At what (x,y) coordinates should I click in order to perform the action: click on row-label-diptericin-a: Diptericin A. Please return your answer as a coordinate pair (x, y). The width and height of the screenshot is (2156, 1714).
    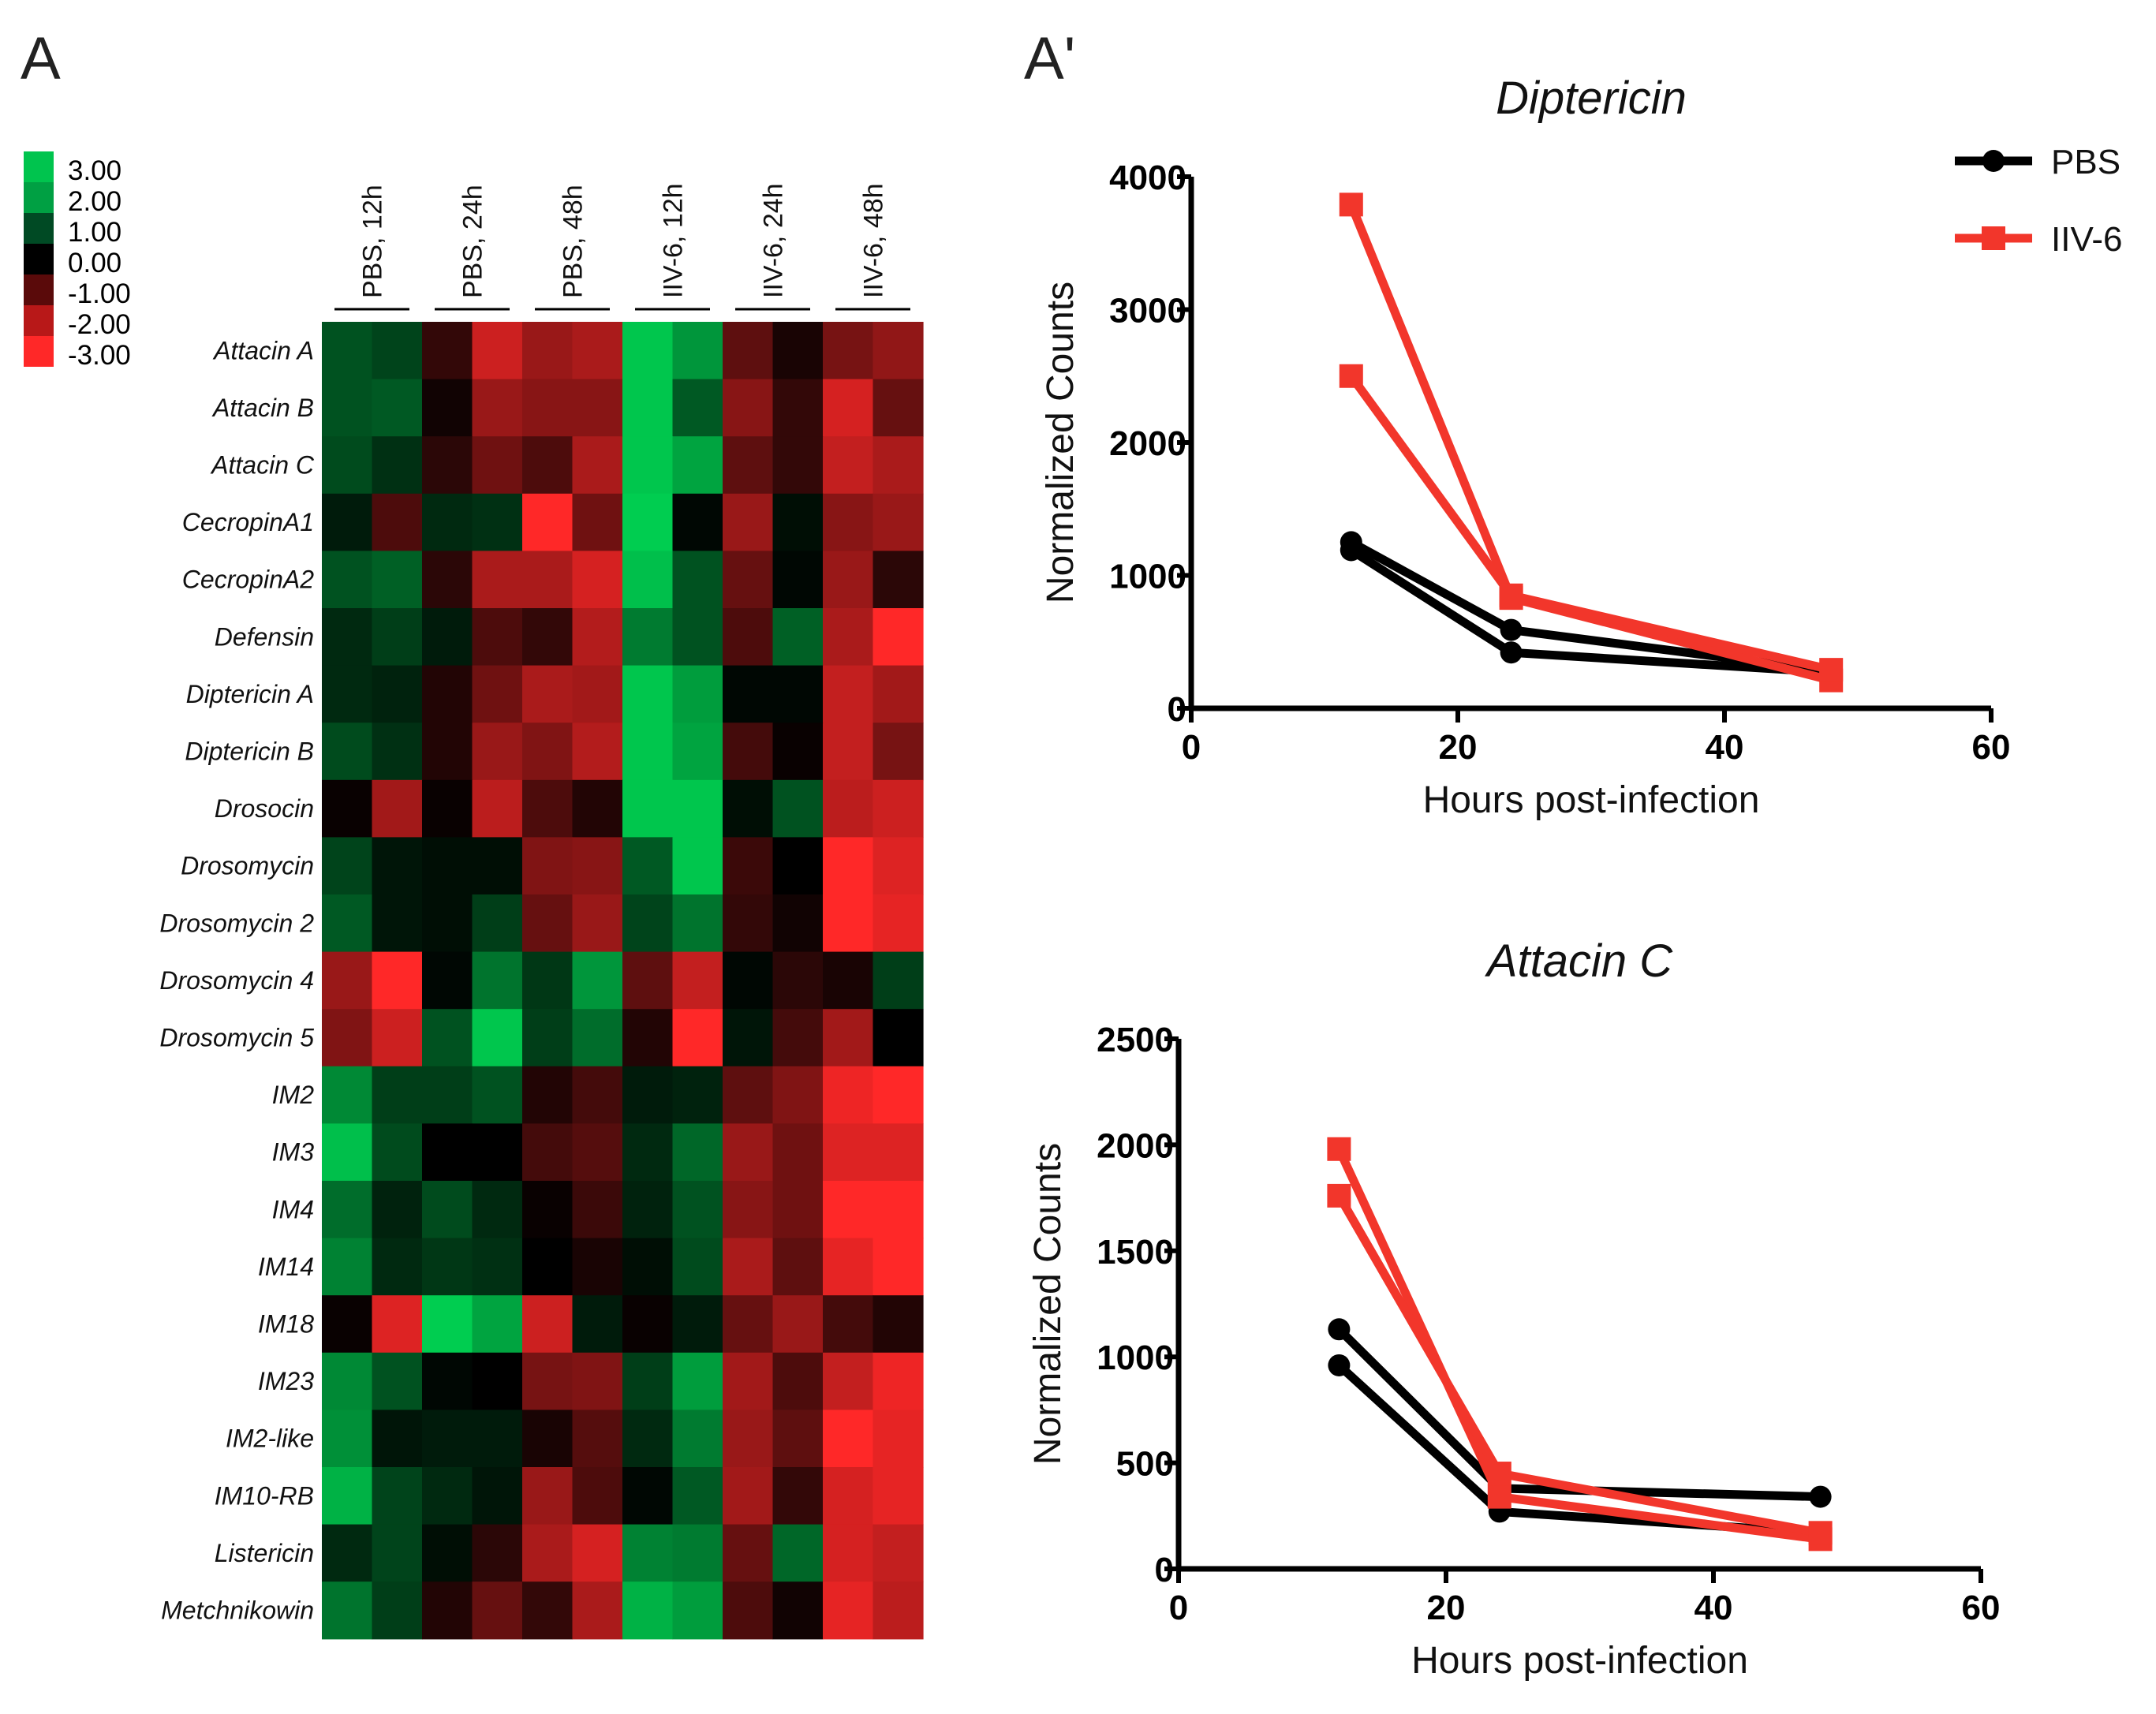
    Looking at the image, I should click on (250, 694).